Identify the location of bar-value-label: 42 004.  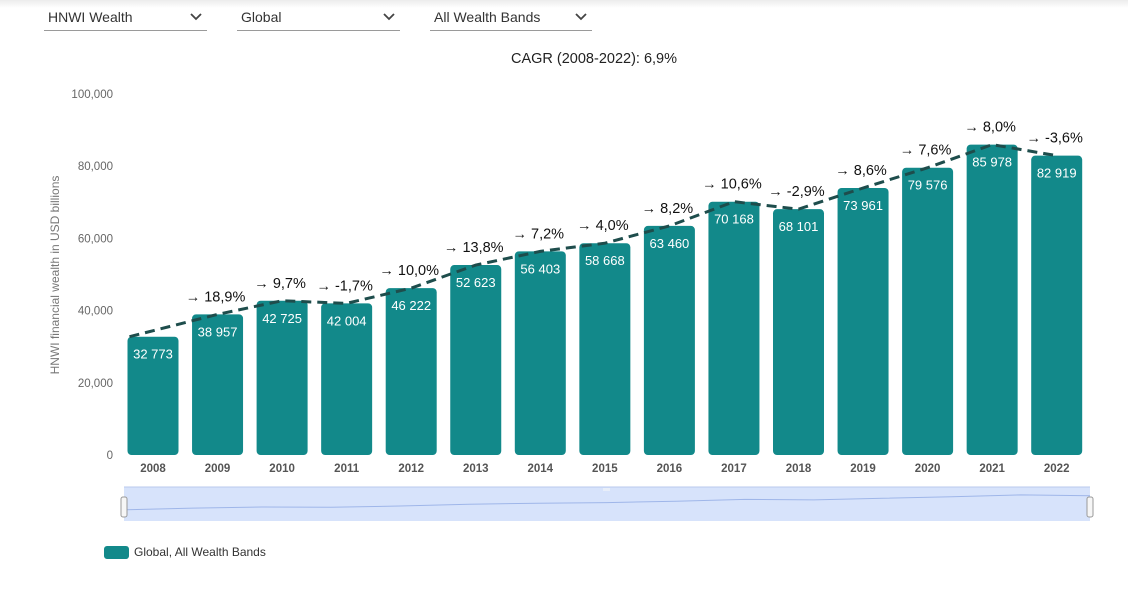
(347, 320).